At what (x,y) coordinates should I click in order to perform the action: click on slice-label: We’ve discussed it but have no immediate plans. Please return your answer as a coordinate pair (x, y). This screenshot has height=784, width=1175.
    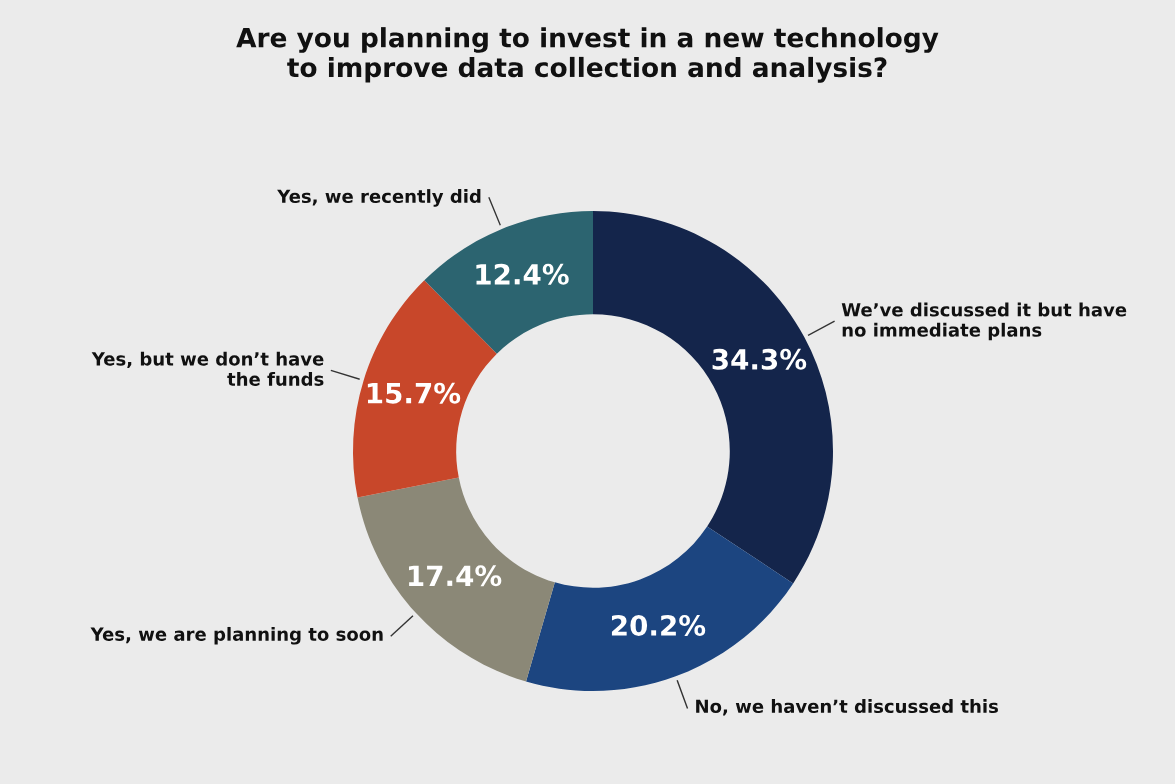
    Looking at the image, I should click on (984, 321).